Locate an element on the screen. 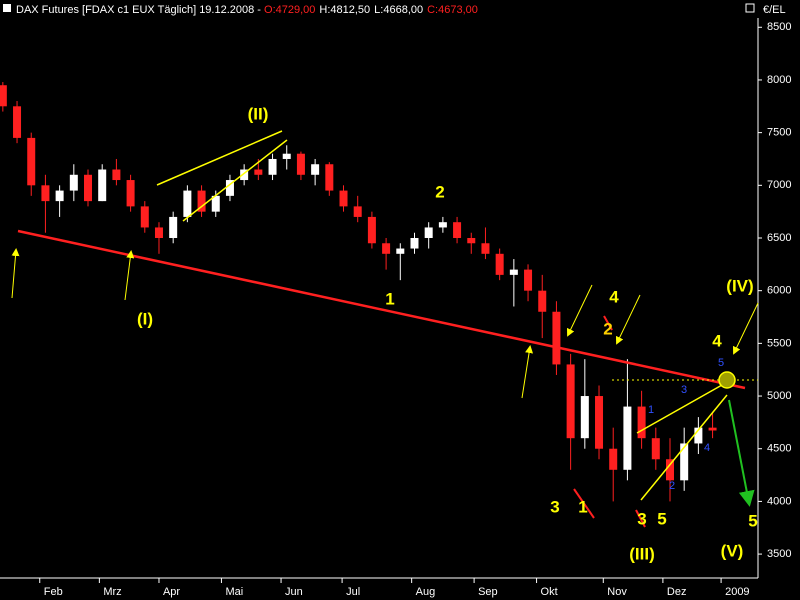 This screenshot has height=600, width=800. y-tick-label: 8500 is located at coordinates (779, 27).